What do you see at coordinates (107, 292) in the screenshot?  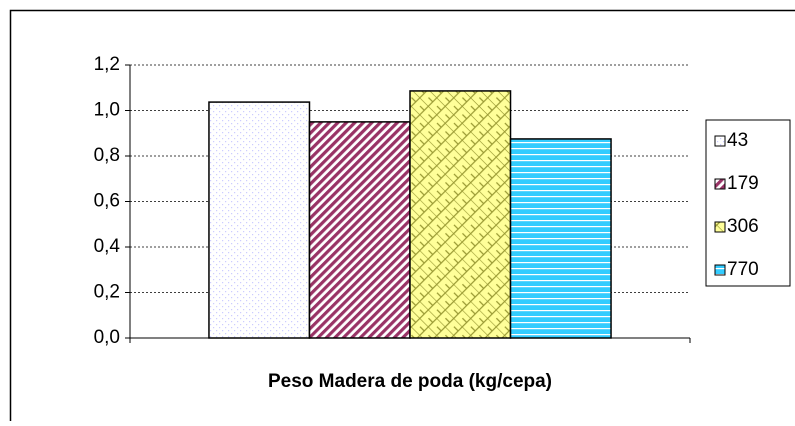 I see `y-tick-label: 0,2` at bounding box center [107, 292].